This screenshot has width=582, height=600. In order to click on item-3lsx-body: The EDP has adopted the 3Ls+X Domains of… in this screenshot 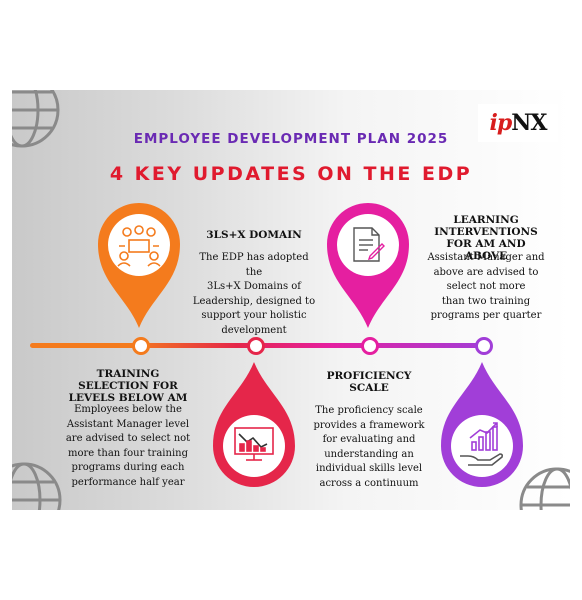, I will do `click(254, 294)`.